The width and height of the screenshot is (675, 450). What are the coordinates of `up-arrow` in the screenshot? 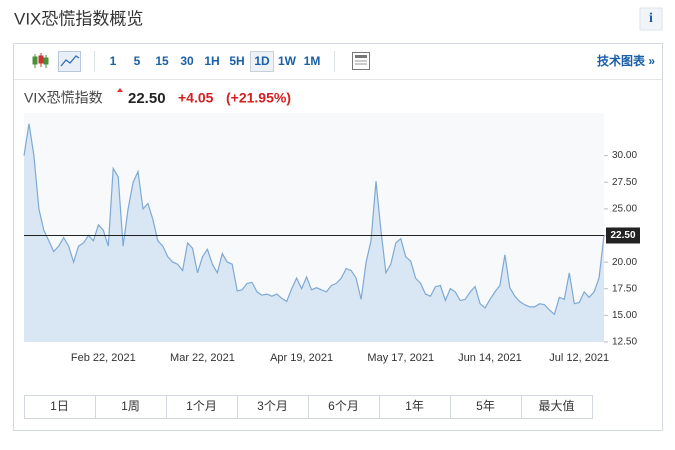 It's located at (120, 90).